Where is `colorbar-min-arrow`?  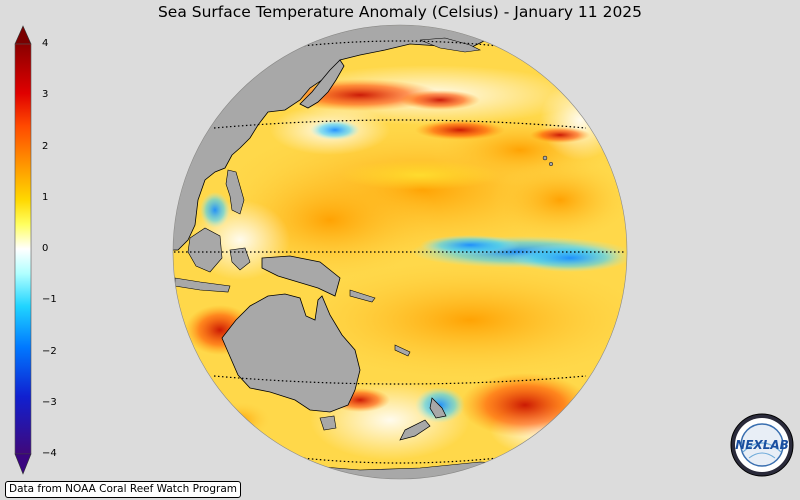 colorbar-min-arrow is located at coordinates (23, 464).